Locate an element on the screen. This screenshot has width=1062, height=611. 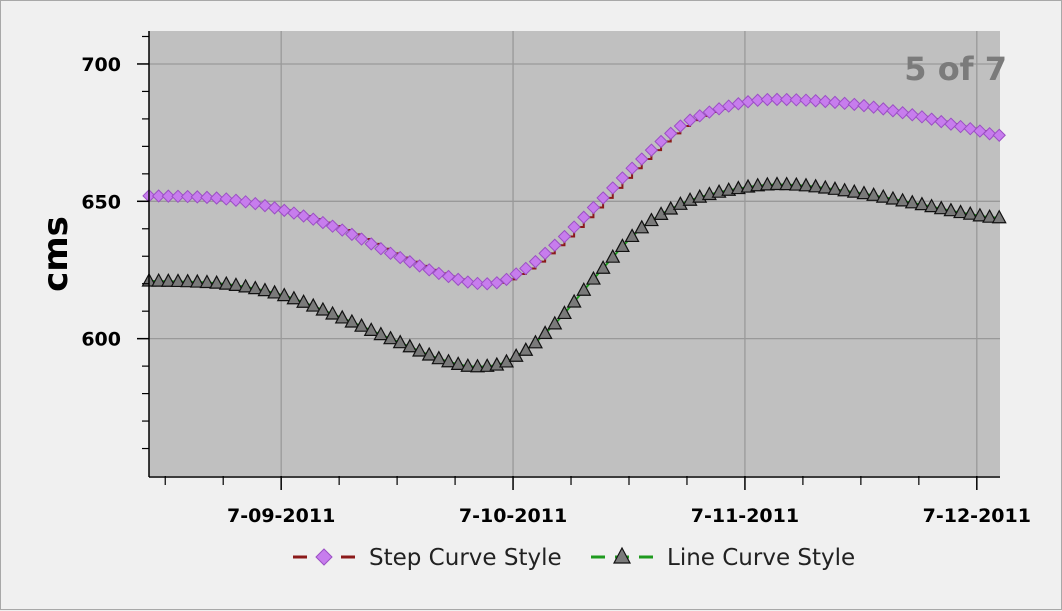
y-axis-label: cms is located at coordinates (56, 254).